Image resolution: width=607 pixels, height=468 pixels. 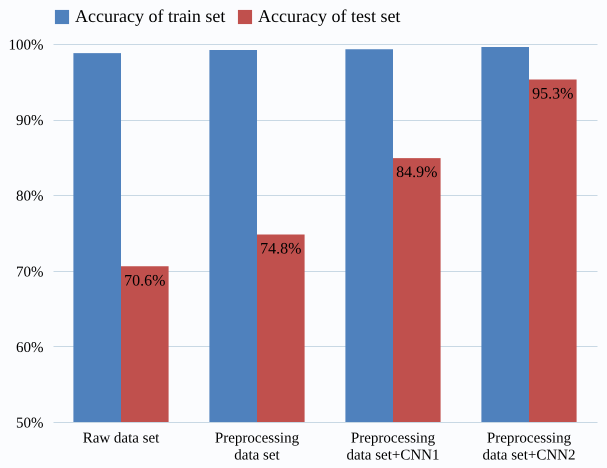 I want to click on x-tick-label: Preprocessing data set, so click(x=257, y=447).